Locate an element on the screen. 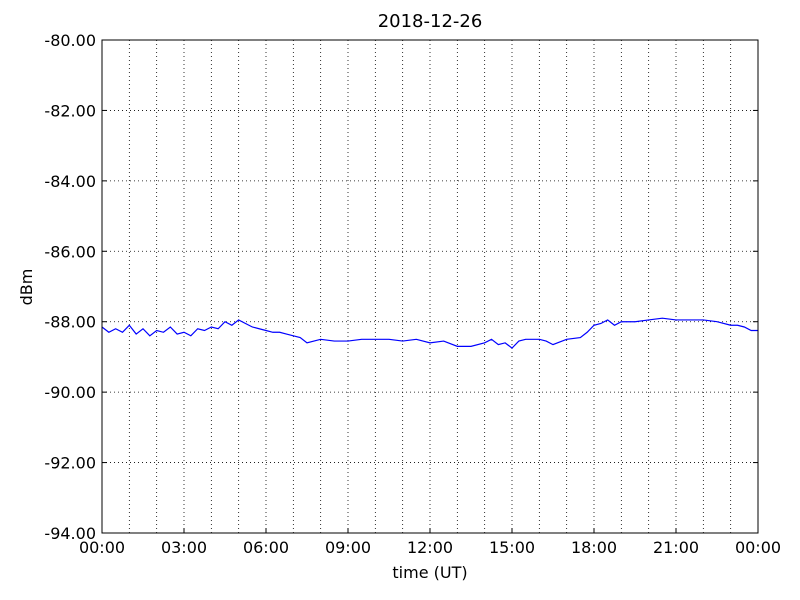 The width and height of the screenshot is (800, 600). x-tick-label: 12:00 is located at coordinates (430, 547).